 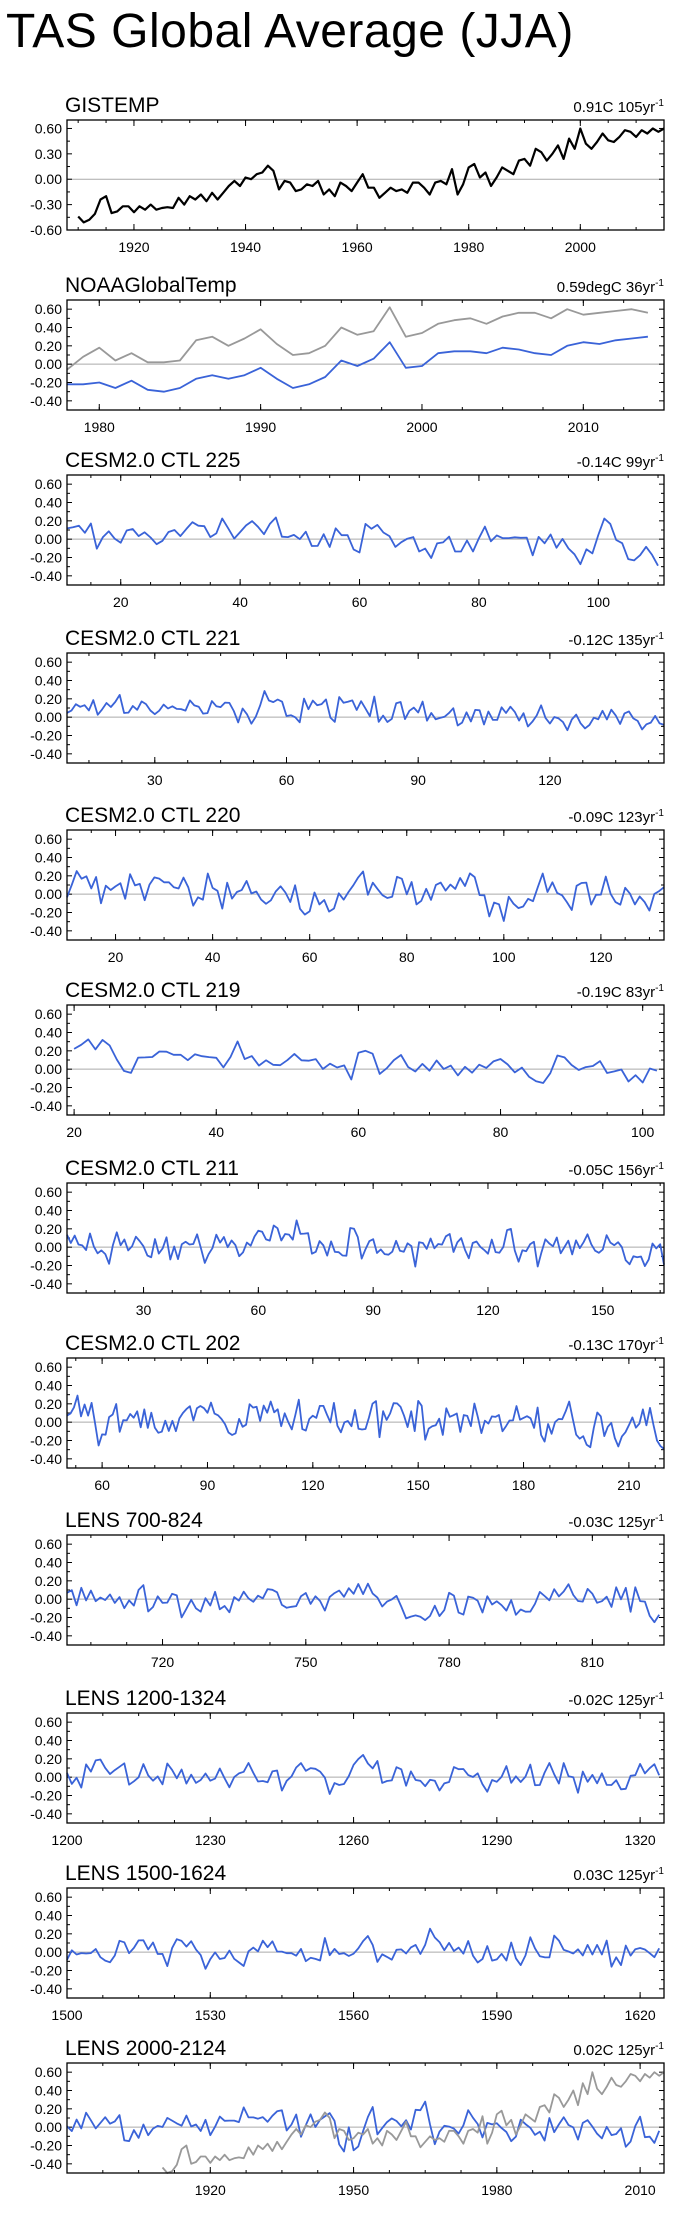 What do you see at coordinates (616, 1345) in the screenshot?
I see `panel-trend: -0.13C 170yr-1` at bounding box center [616, 1345].